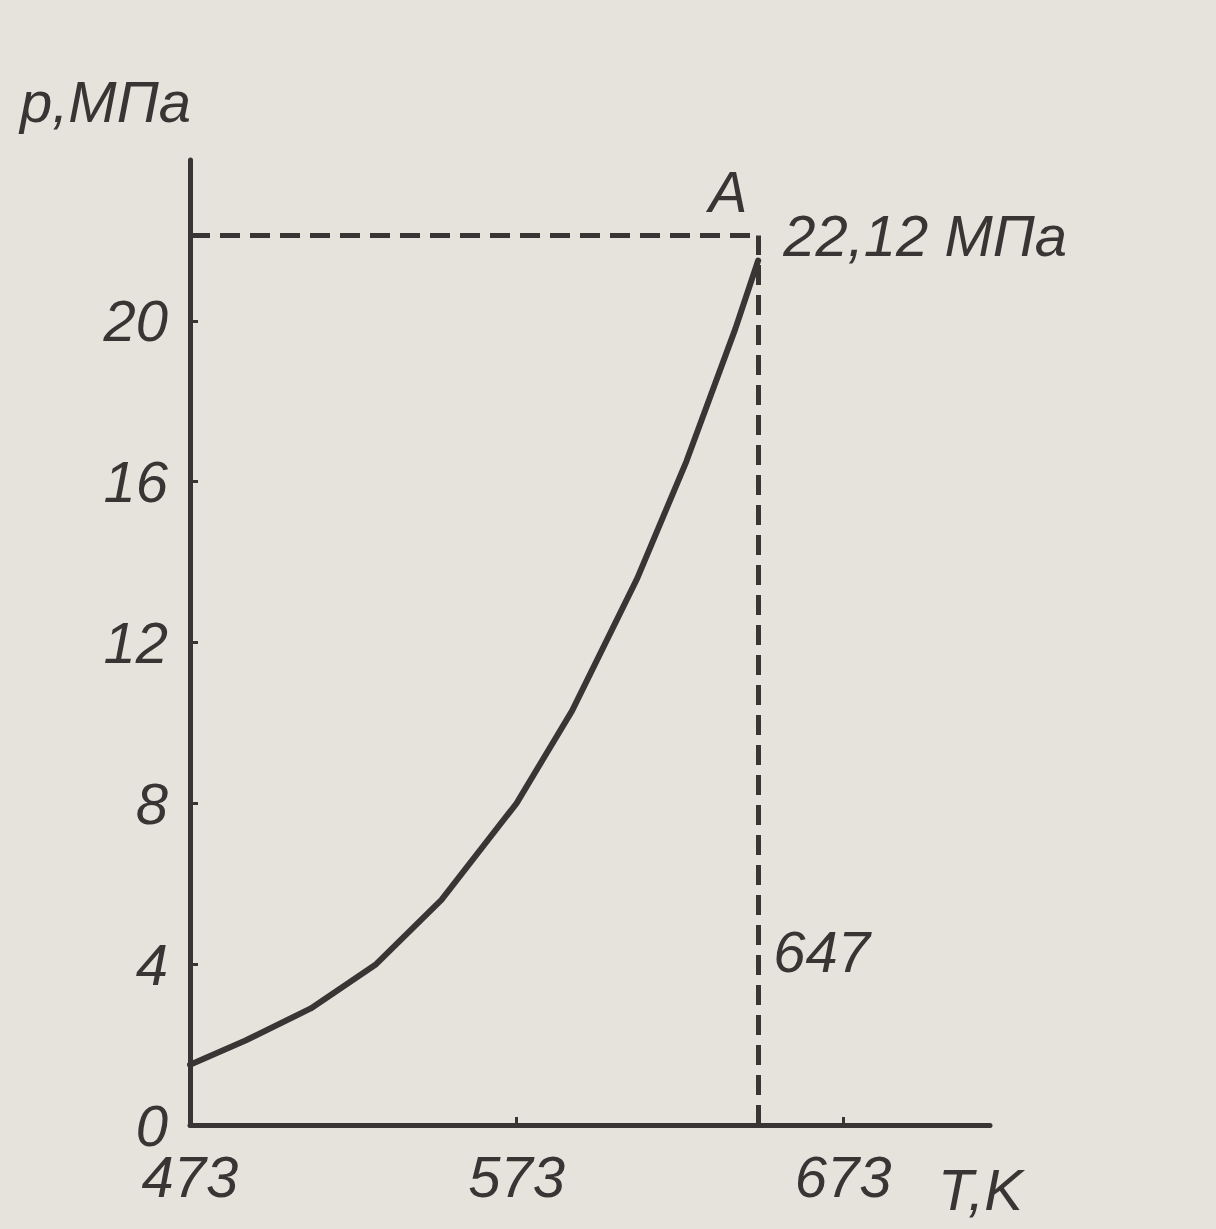 The width and height of the screenshot is (1216, 1229). What do you see at coordinates (151, 803) in the screenshot?
I see `y-tick-label: 8` at bounding box center [151, 803].